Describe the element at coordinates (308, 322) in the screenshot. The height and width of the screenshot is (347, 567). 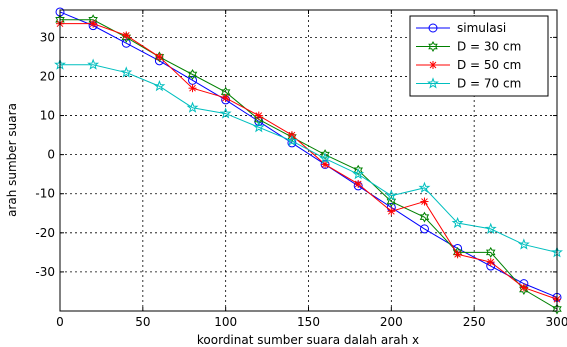
I see `x-tick-label: 150` at that location.